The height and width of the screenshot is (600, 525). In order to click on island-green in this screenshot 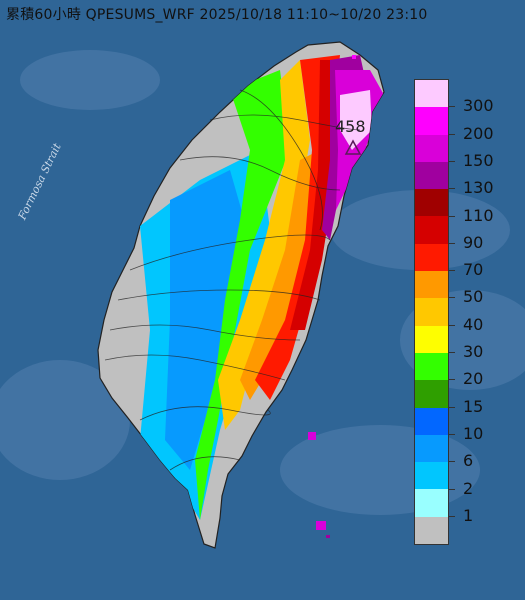, I will do `click(312, 436)`.